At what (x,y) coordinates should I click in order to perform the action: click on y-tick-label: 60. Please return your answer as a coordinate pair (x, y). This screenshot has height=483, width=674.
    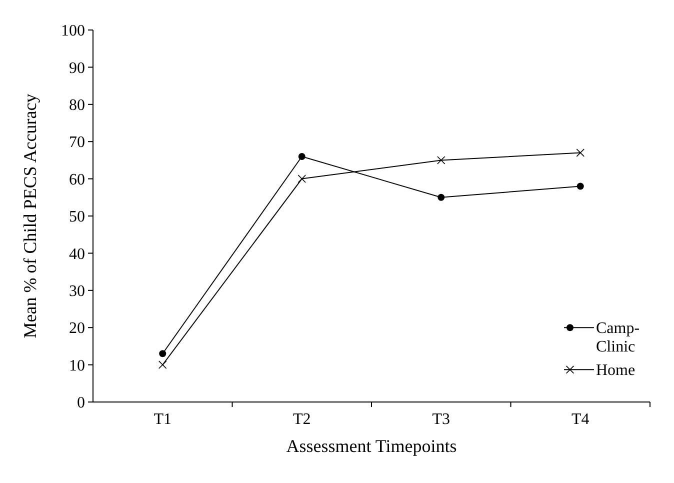
    Looking at the image, I should click on (77, 179).